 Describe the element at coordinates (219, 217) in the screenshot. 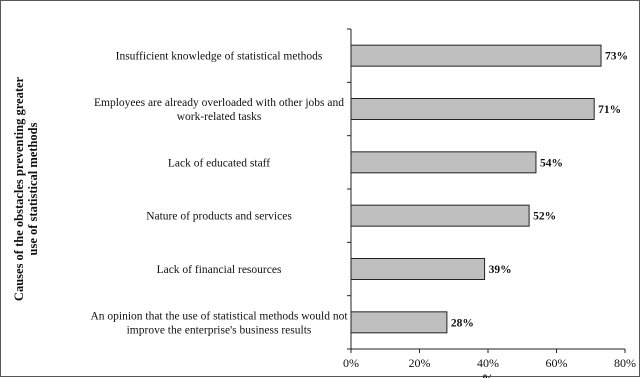

I see `category-label: Nature of products and services` at that location.